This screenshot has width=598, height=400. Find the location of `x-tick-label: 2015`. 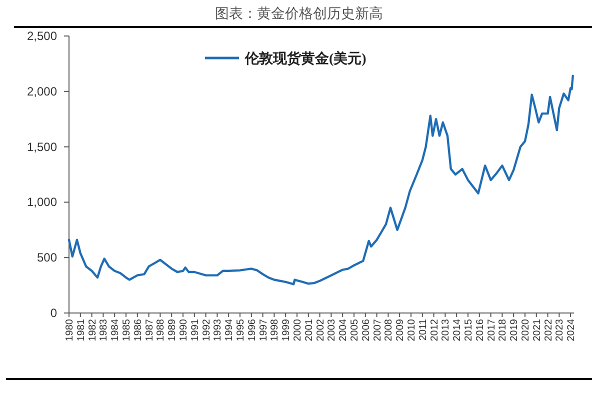

x-tick-label: 2015 is located at coordinates (468, 330).